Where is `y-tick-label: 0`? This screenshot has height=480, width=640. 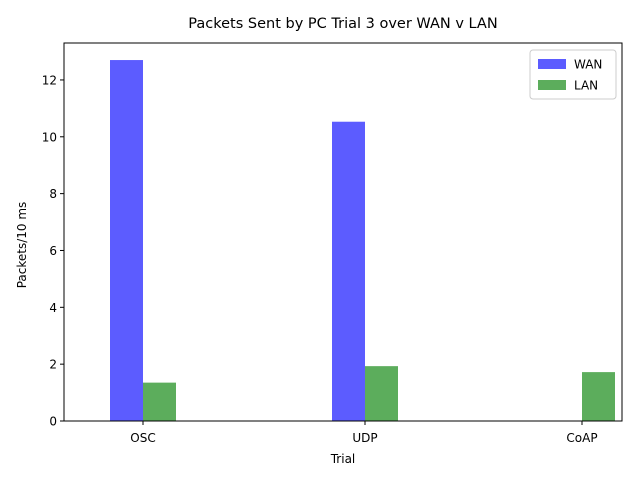
y-tick-label: 0 is located at coordinates (53, 422).